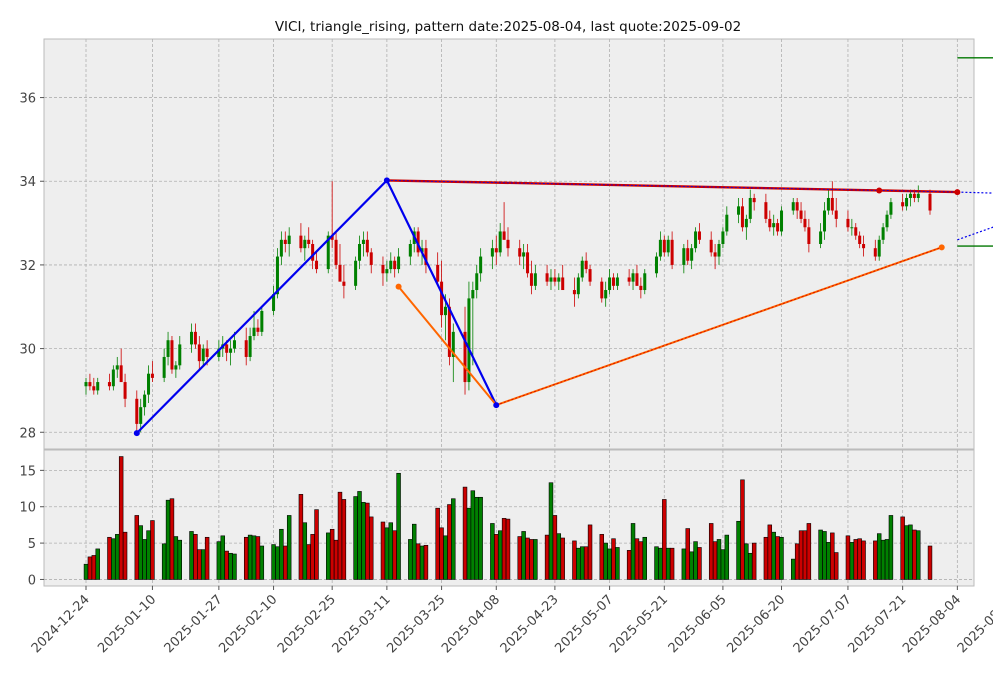 This screenshot has width=993, height=678. Describe the element at coordinates (136, 433) in the screenshot. I see `pivot-marker` at that location.